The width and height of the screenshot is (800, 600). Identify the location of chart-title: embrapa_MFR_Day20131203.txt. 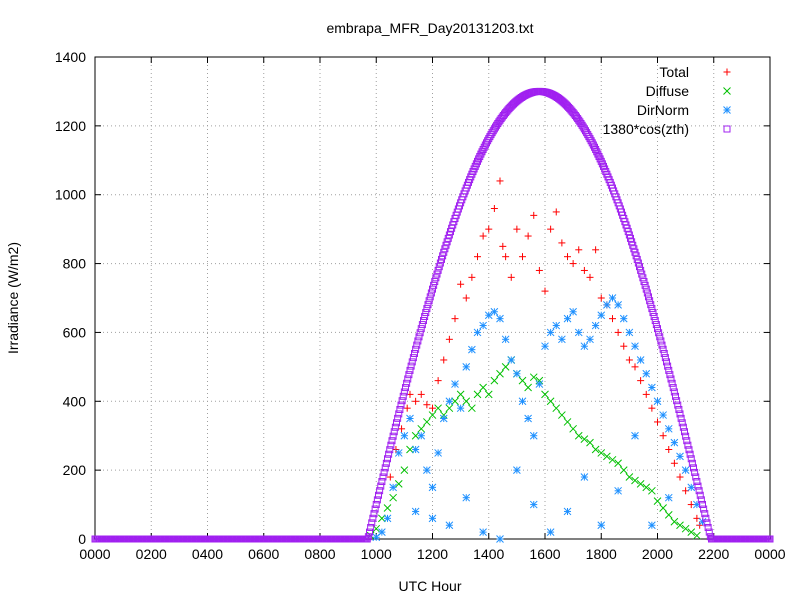
(429, 28).